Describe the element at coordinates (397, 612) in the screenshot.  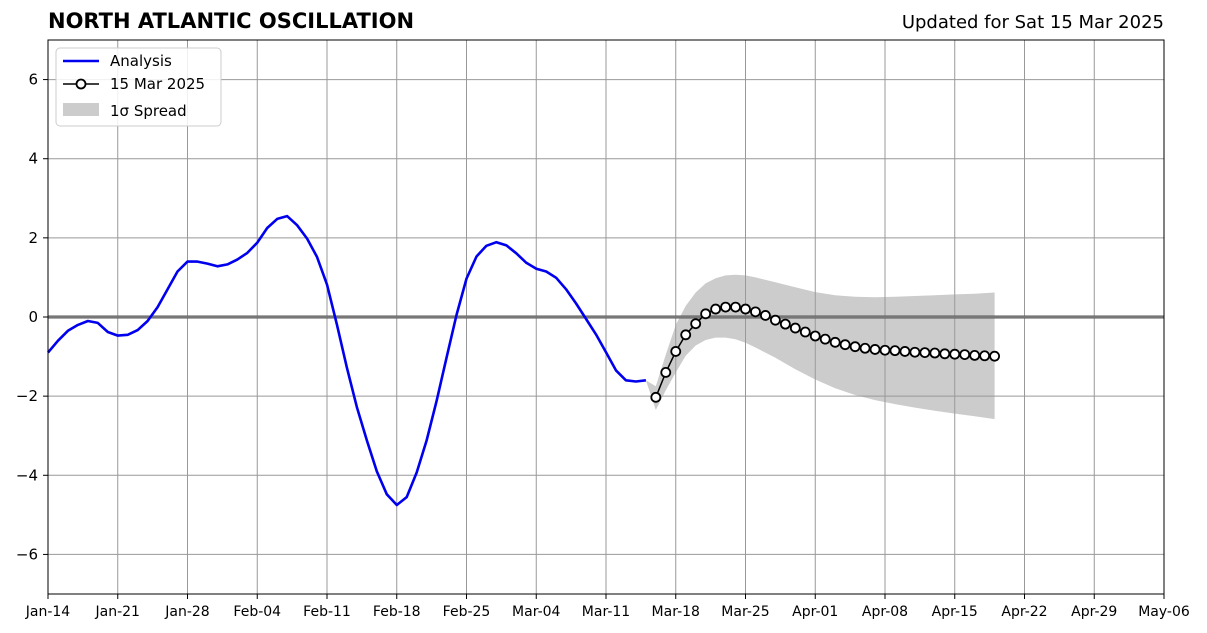
I see `x-tick-label: Feb-18` at that location.